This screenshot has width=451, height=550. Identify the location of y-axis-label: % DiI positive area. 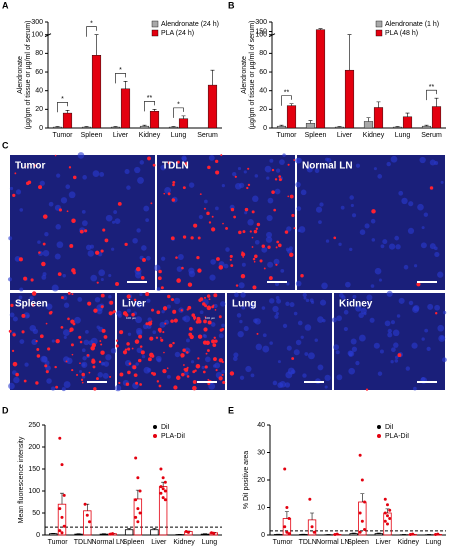
(246, 480).